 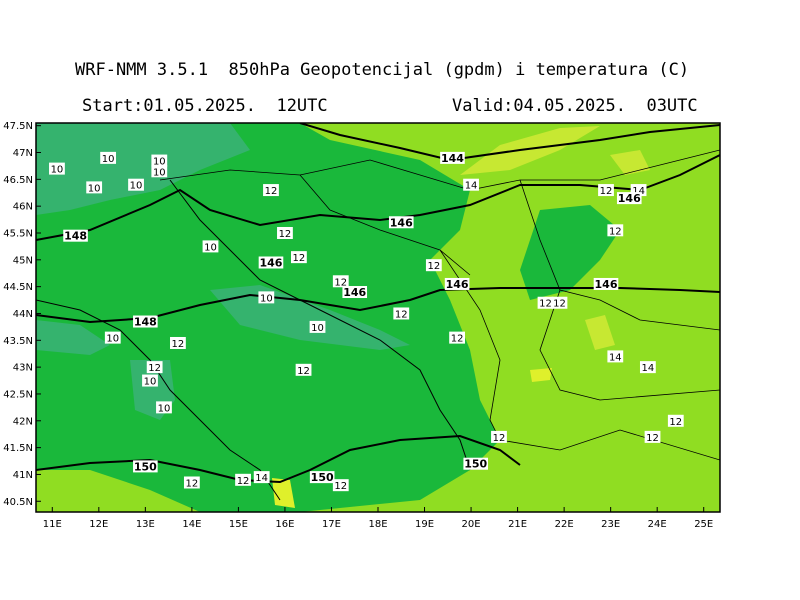 What do you see at coordinates (191, 524) in the screenshot?
I see `lon-label: 14E` at bounding box center [191, 524].